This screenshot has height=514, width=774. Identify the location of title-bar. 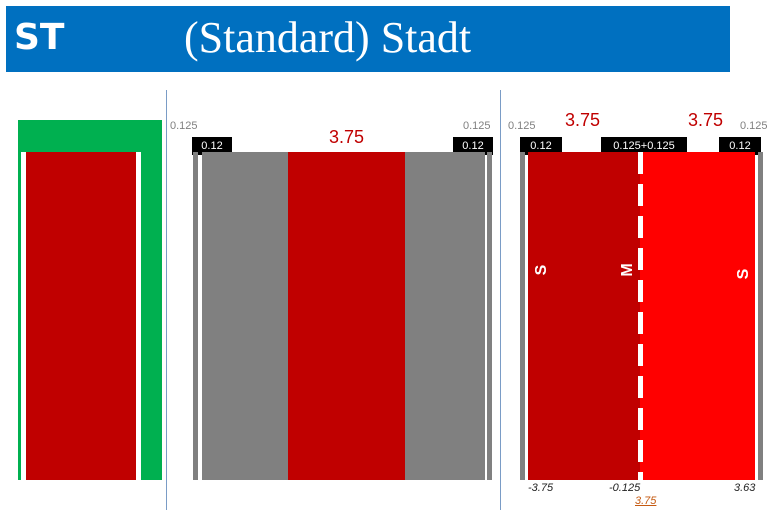
(368, 39).